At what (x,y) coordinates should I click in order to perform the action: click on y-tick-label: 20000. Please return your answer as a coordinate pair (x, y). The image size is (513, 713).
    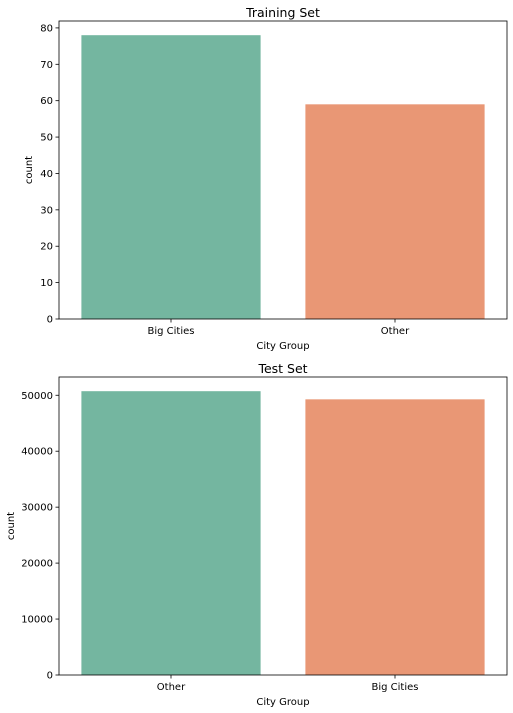
    Looking at the image, I should click on (37, 564).